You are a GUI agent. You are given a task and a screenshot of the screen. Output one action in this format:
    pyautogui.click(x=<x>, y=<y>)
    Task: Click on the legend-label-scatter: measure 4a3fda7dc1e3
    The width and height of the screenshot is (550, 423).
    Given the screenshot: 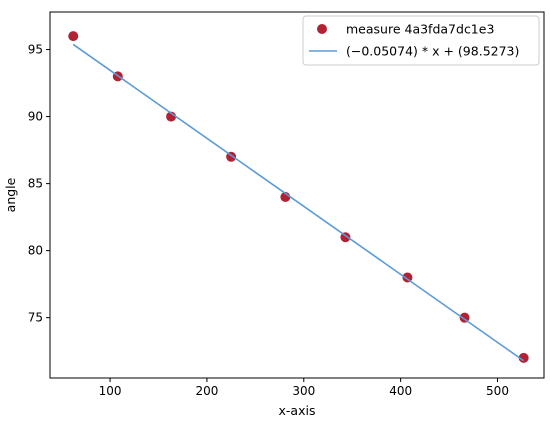 What is the action you would take?
    pyautogui.click(x=420, y=29)
    